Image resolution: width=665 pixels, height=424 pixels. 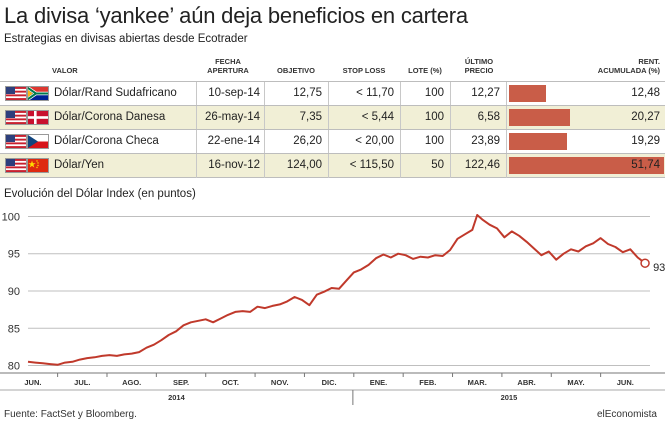 I want to click on header-fecha: FECHA APERTURA, so click(x=228, y=66).